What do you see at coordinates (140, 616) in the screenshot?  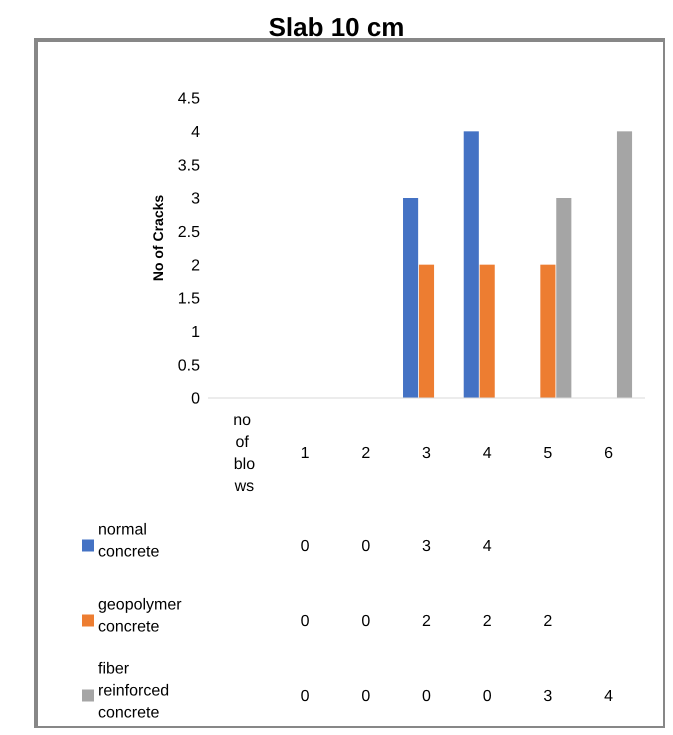 I see `legend-label: geopolymer concrete` at bounding box center [140, 616].